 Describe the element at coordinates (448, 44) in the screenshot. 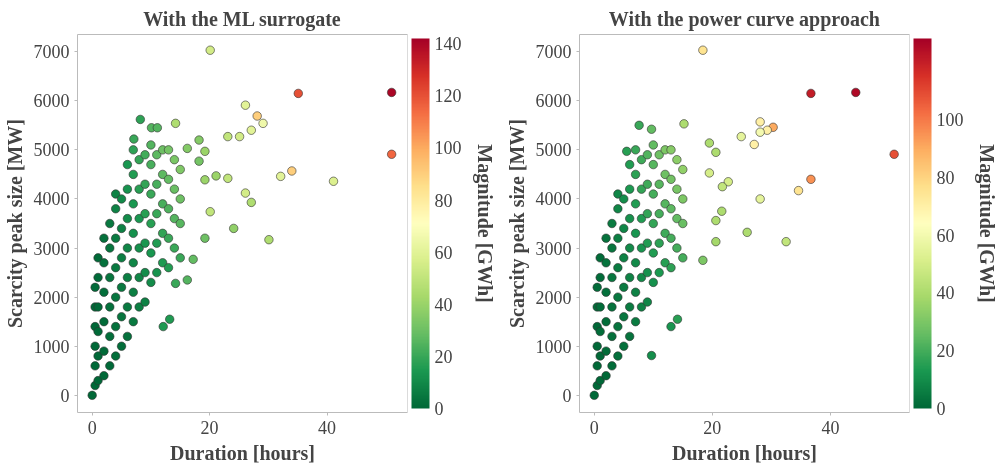

I see `color-bar-label: 140` at that location.